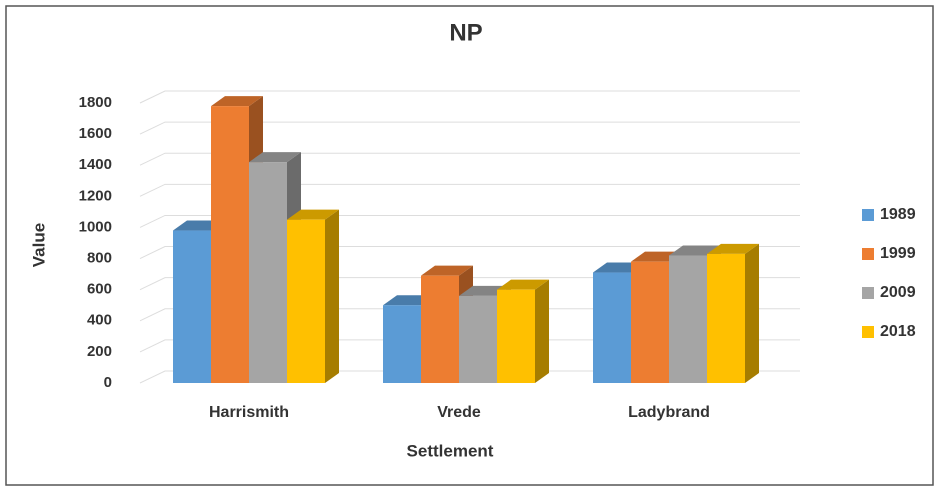 The image size is (939, 496). What do you see at coordinates (898, 214) in the screenshot?
I see `legend-label: 1989` at bounding box center [898, 214].